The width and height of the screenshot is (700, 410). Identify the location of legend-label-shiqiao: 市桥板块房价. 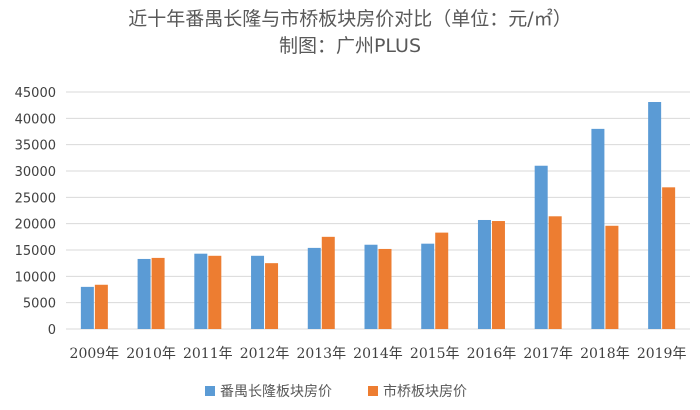
(425, 391).